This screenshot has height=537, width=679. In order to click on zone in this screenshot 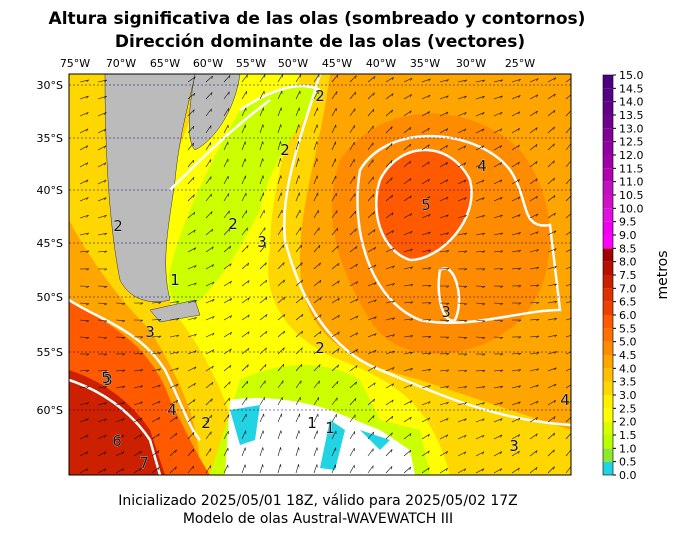, I will do `click(117, 422)`.